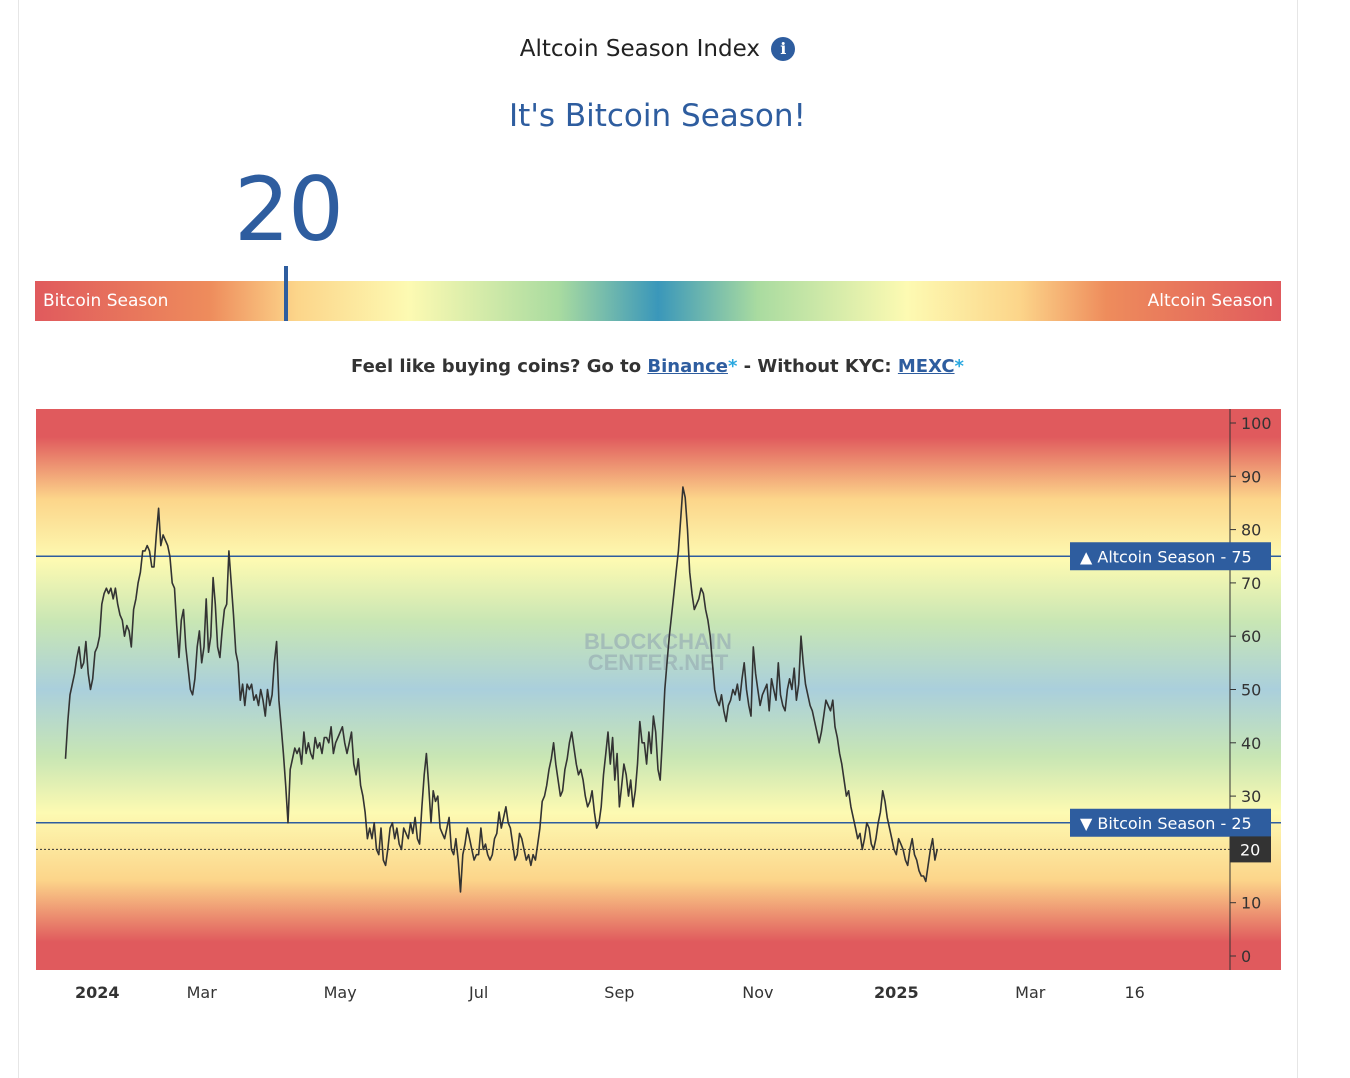  What do you see at coordinates (1166, 823) in the screenshot?
I see `threshold-label: ▼ Bitcoin Season - 25` at bounding box center [1166, 823].